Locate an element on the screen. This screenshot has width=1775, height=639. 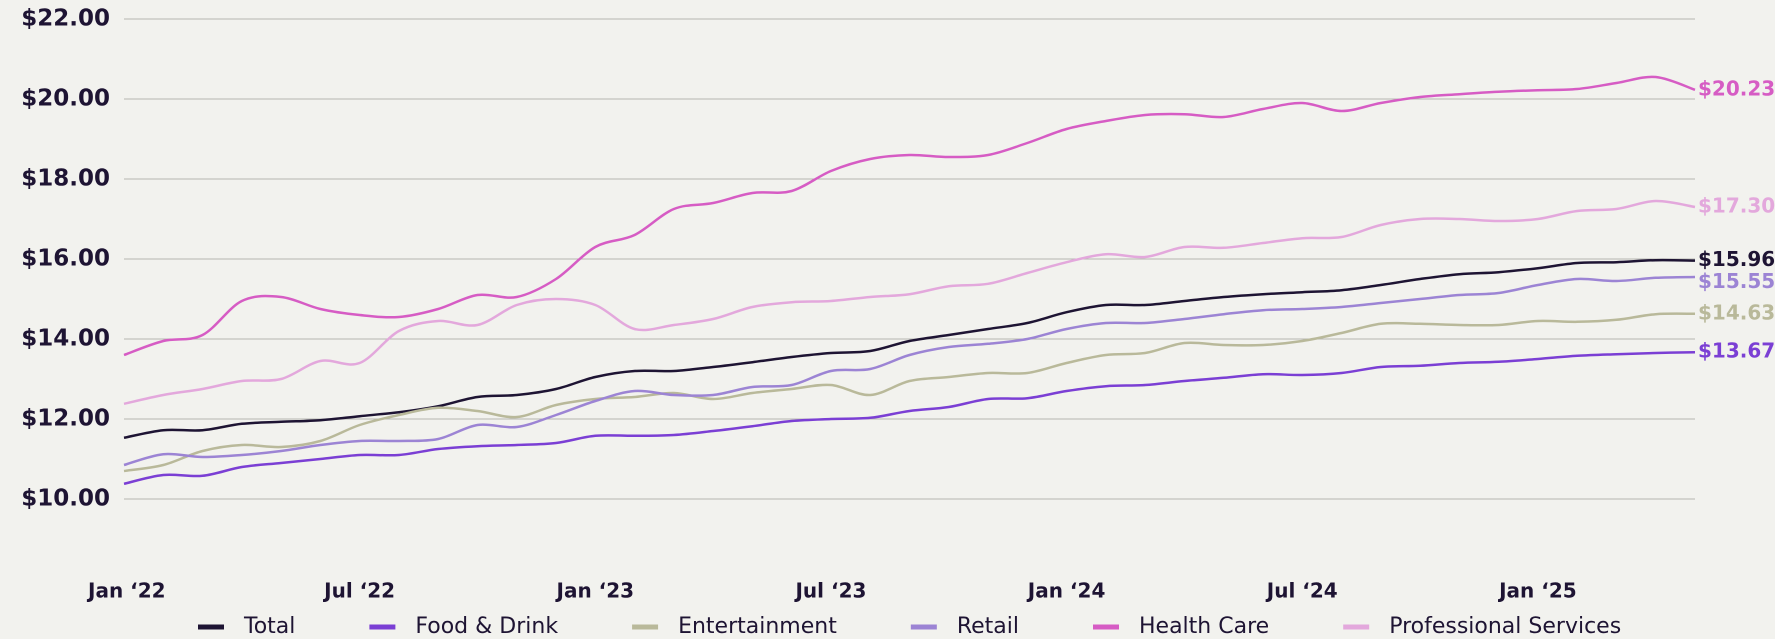
y-tick-label: $16.00 is located at coordinates (65, 259).